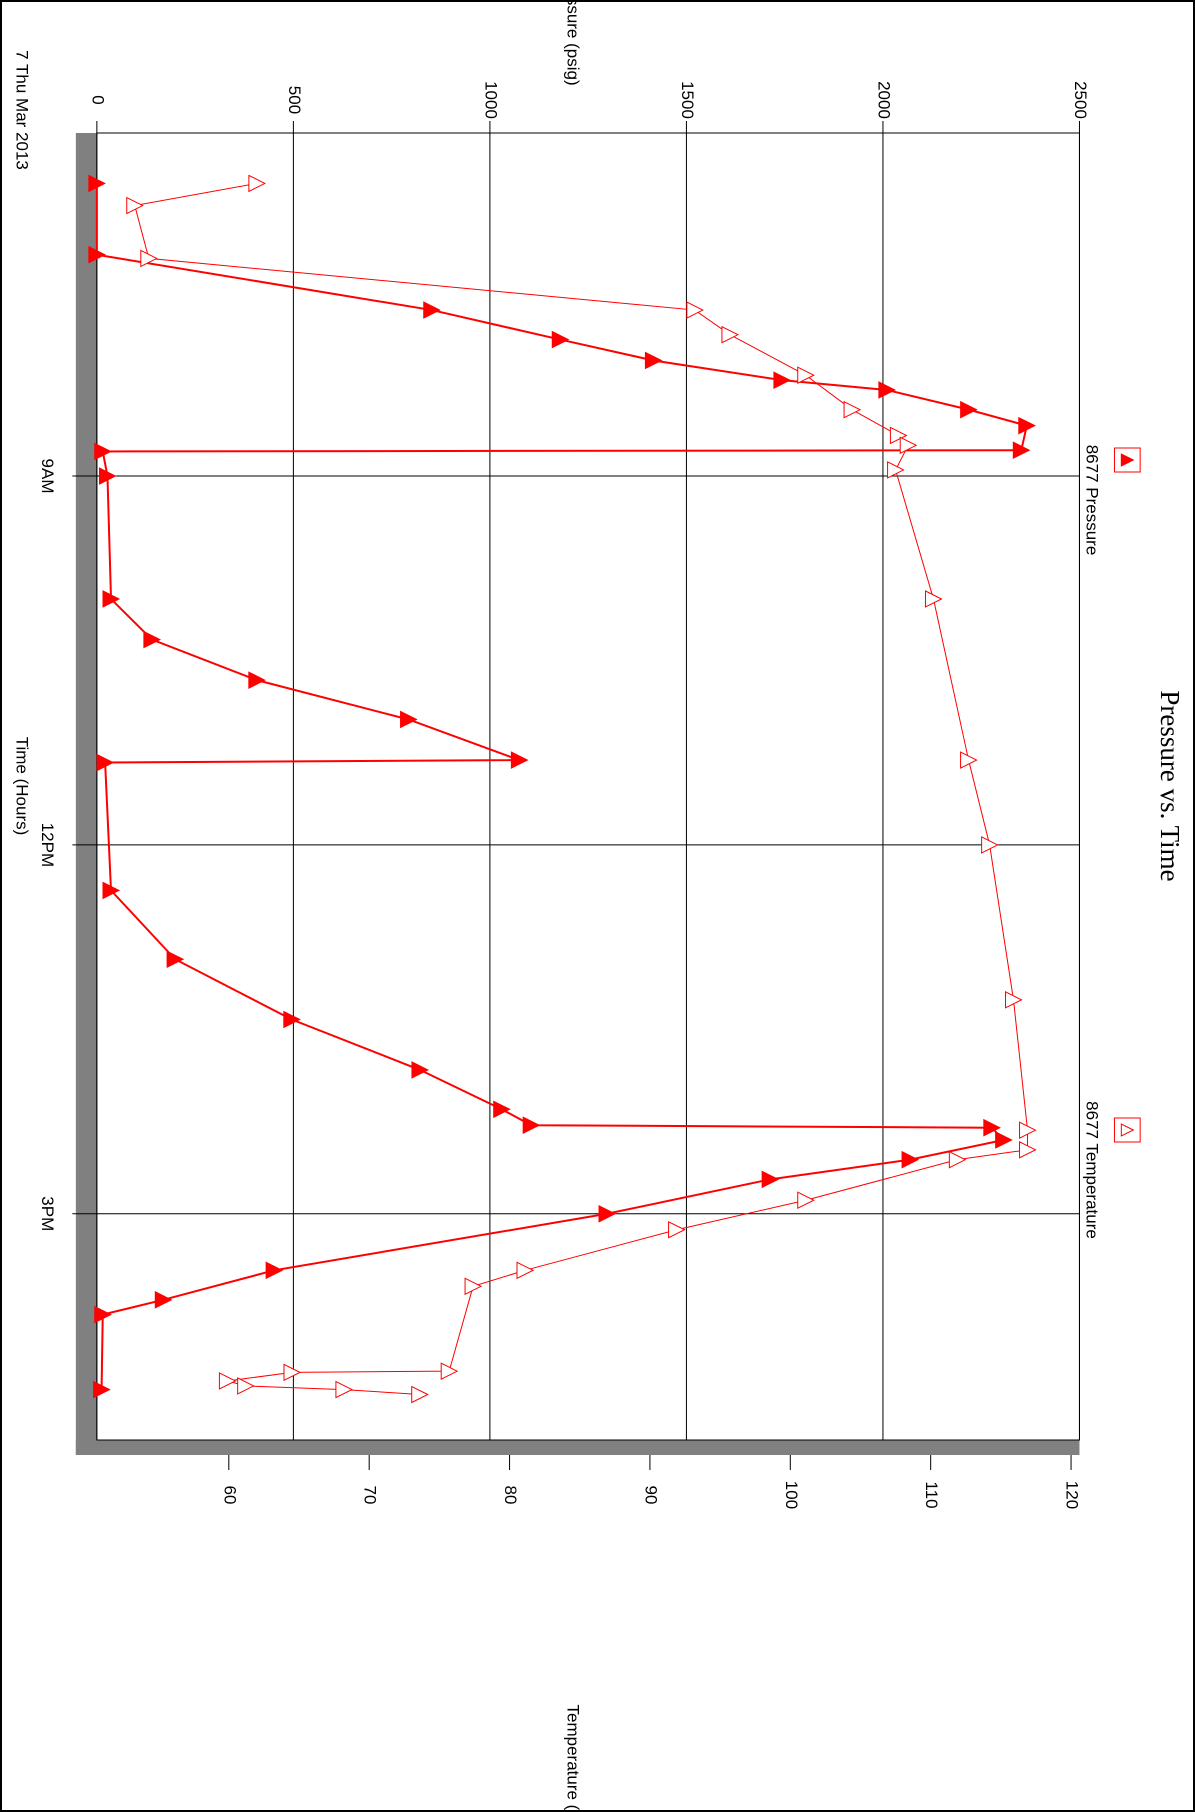  What do you see at coordinates (294, 100) in the screenshot?
I see `y-tick-label: 500` at bounding box center [294, 100].